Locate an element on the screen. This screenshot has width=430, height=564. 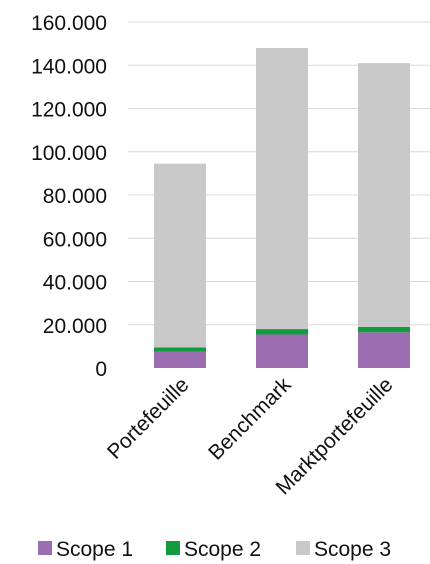
bar-scope-2-marktportefeuille is located at coordinates (384, 329).